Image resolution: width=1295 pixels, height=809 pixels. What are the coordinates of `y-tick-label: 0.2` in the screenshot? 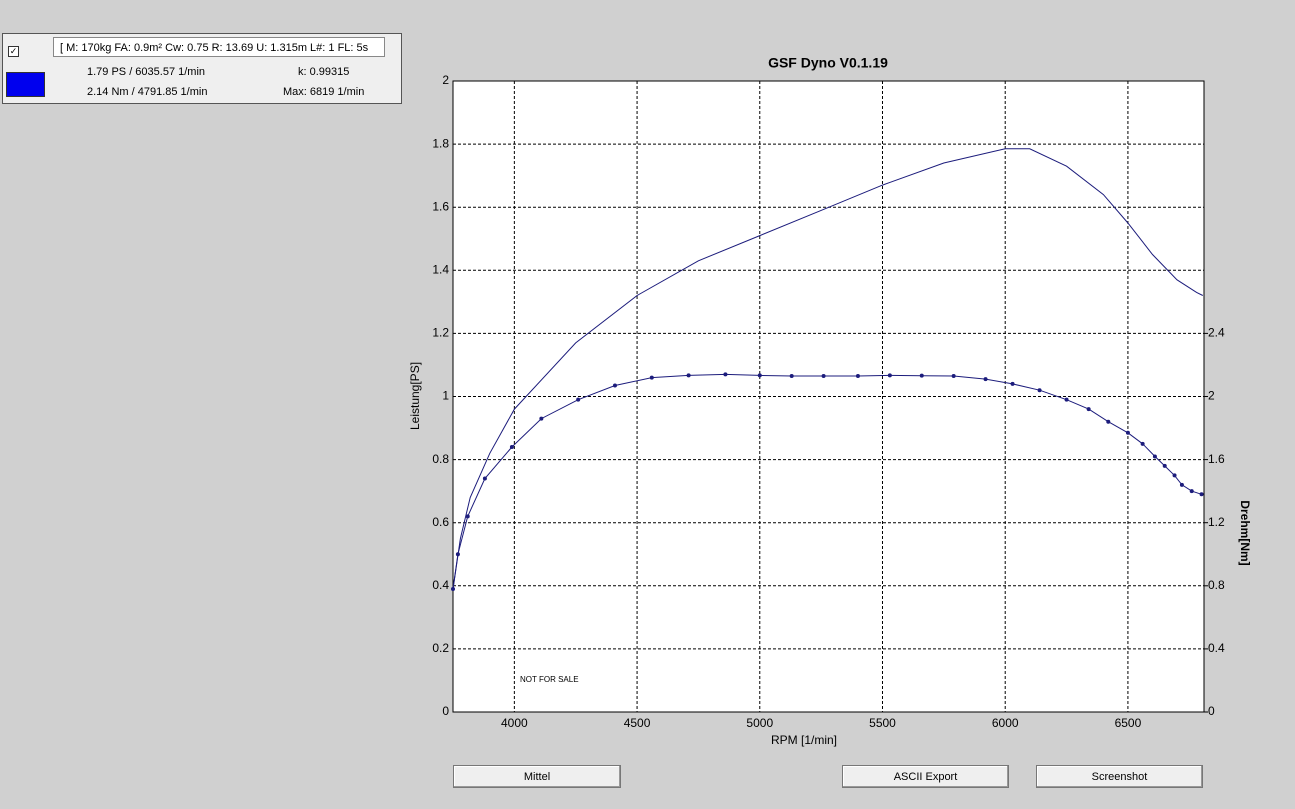 It's located at (440, 648).